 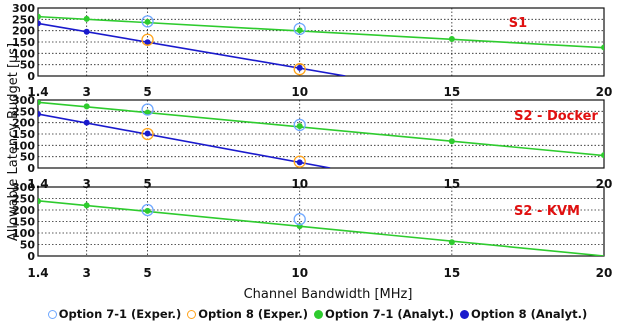 I want to click on legend-label: Option 8 (Analyt.), so click(x=529, y=314).